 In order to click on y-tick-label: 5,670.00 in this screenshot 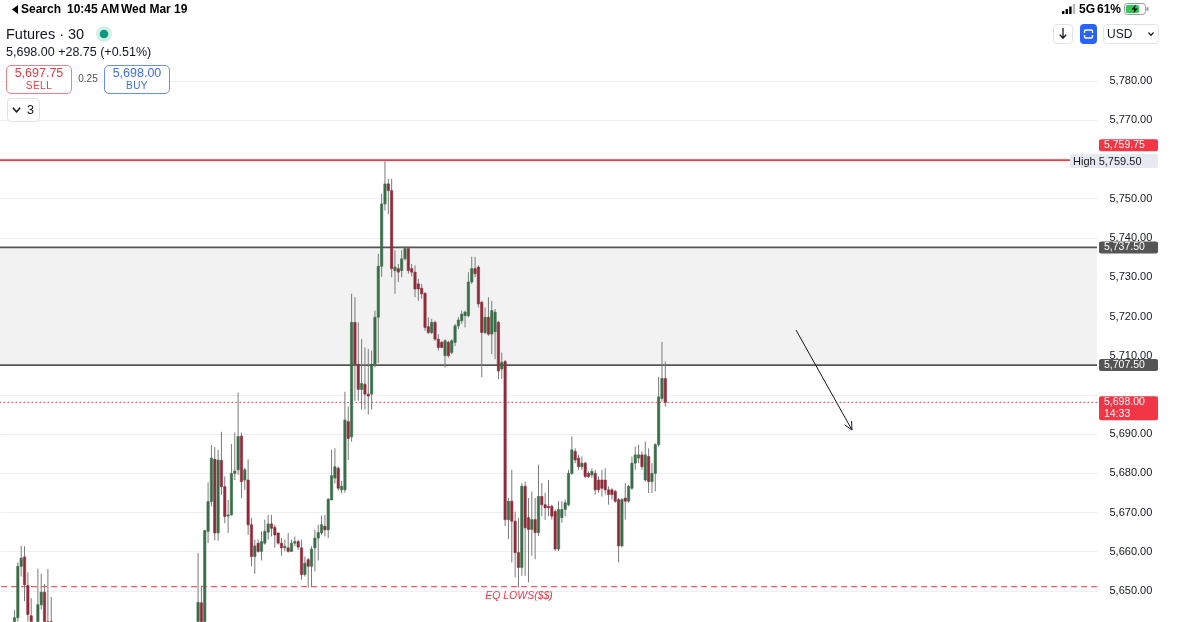, I will do `click(1131, 511)`.